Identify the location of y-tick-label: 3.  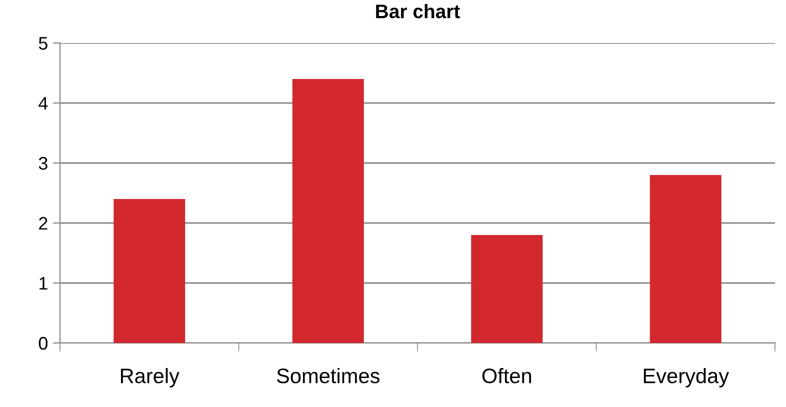
(43, 163).